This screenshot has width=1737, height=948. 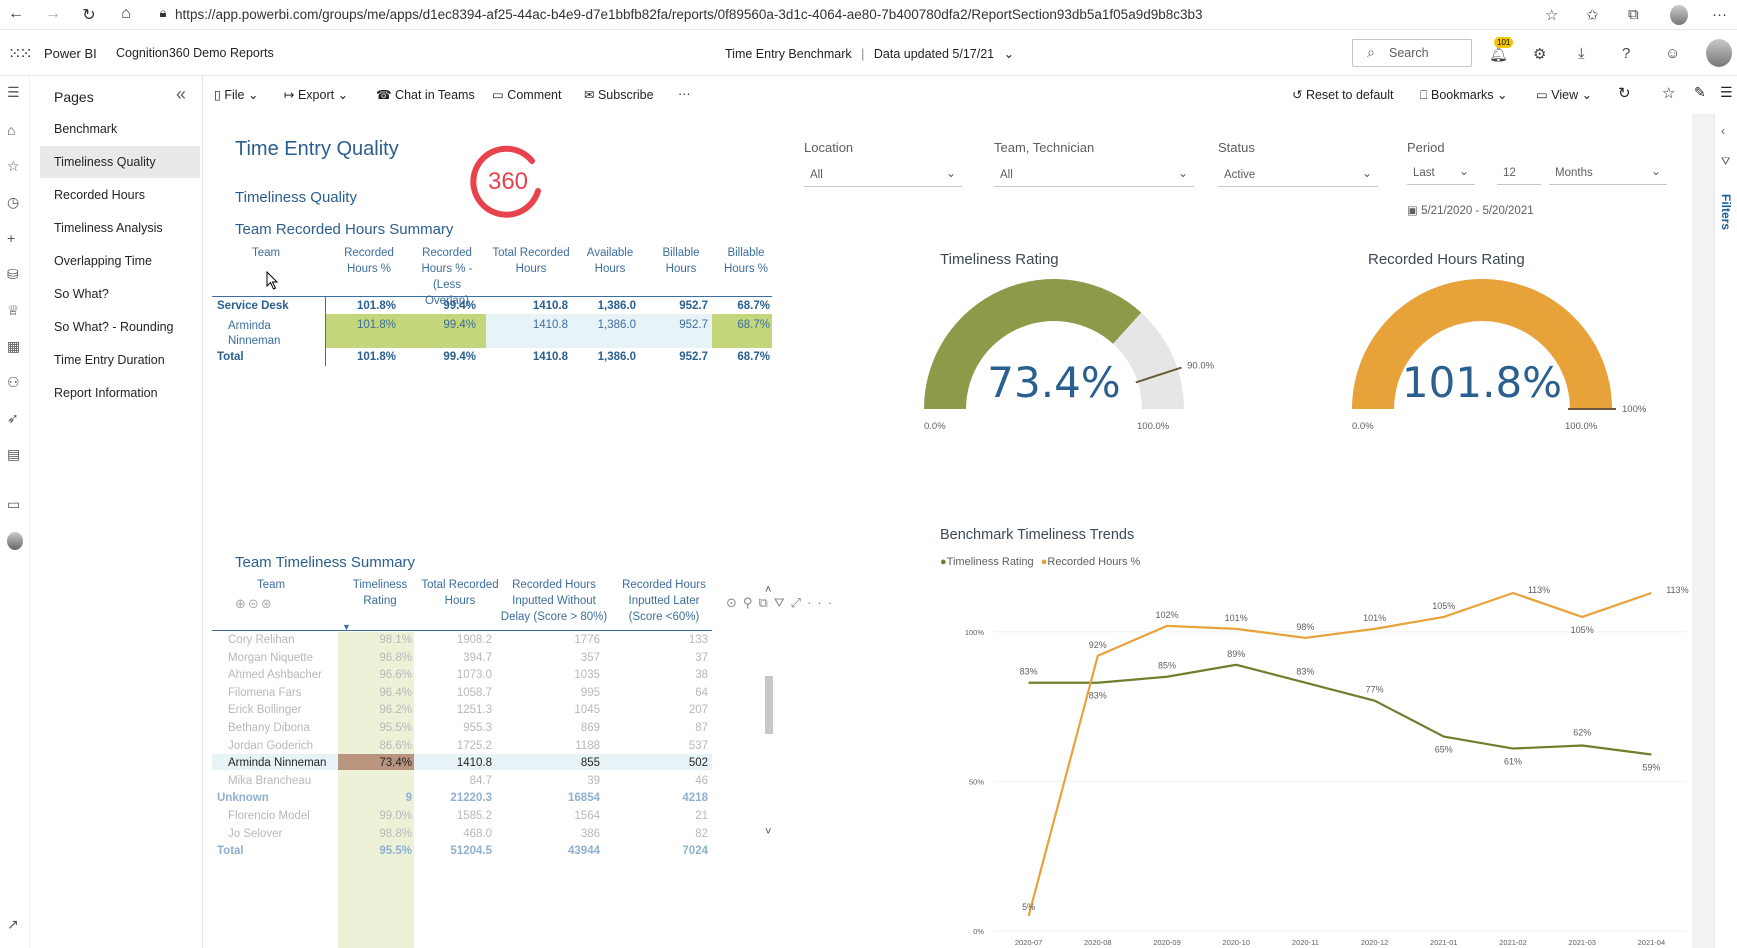 I want to click on chat-in-teams-button: ☎ Chat in Teams, so click(x=425, y=95).